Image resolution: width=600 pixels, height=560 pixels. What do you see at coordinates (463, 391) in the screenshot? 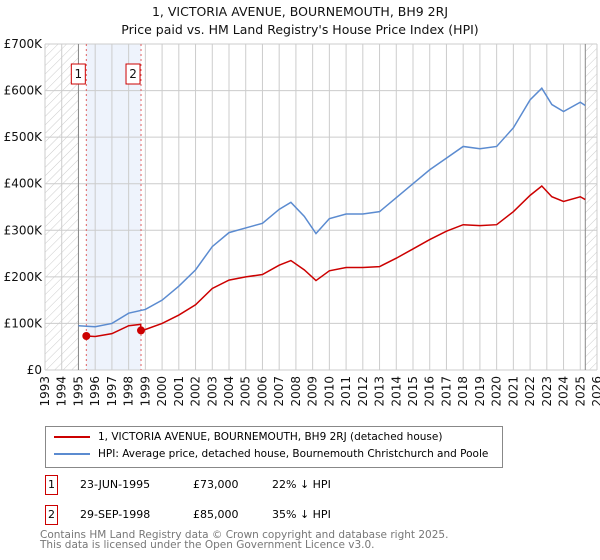
I see `x-tick-label: 2018` at bounding box center [463, 391].